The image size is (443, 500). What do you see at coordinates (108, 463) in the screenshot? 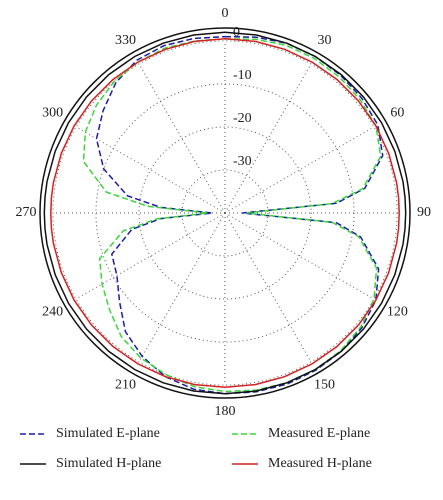
I see `legend-label: Simulated H-plane` at bounding box center [108, 463].